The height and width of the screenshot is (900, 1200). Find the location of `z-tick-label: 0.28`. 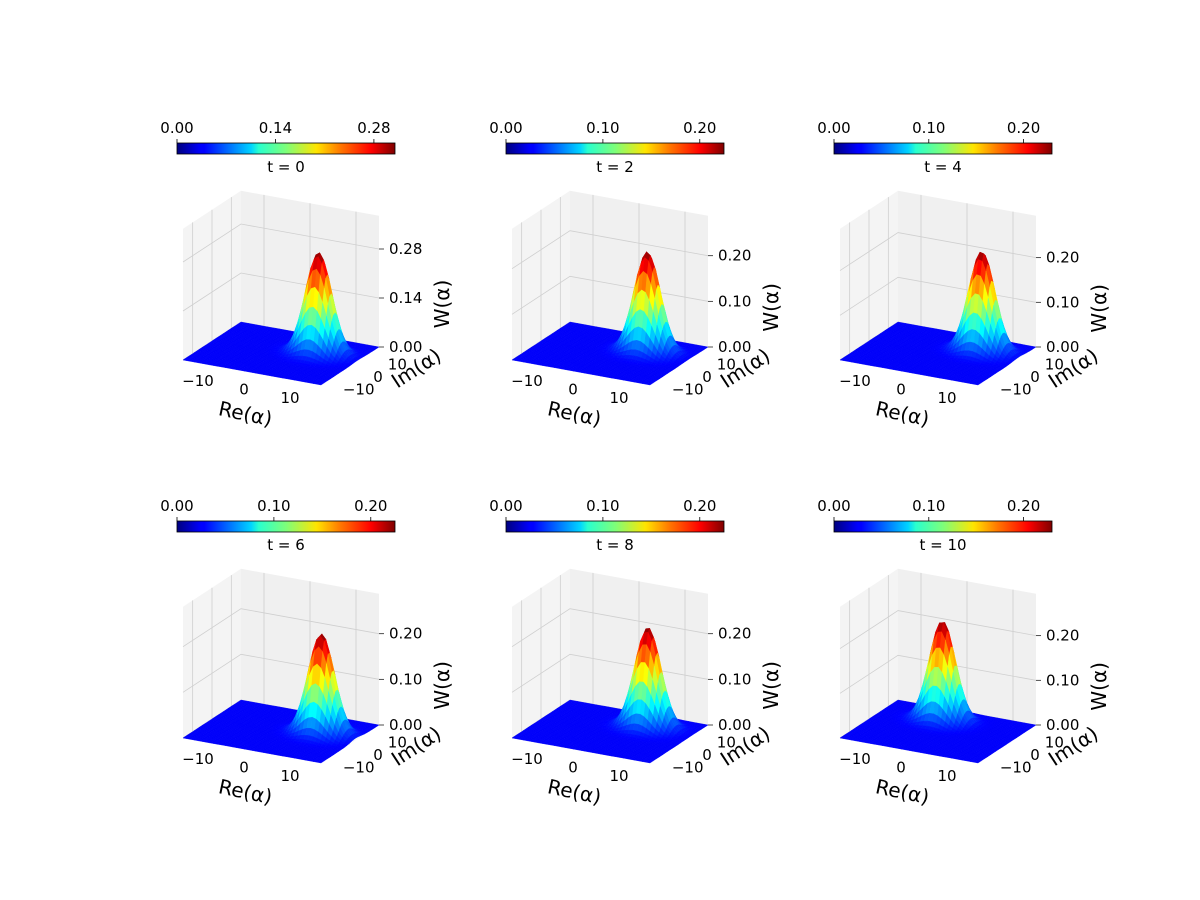

z-tick-label: 0.28 is located at coordinates (405, 249).